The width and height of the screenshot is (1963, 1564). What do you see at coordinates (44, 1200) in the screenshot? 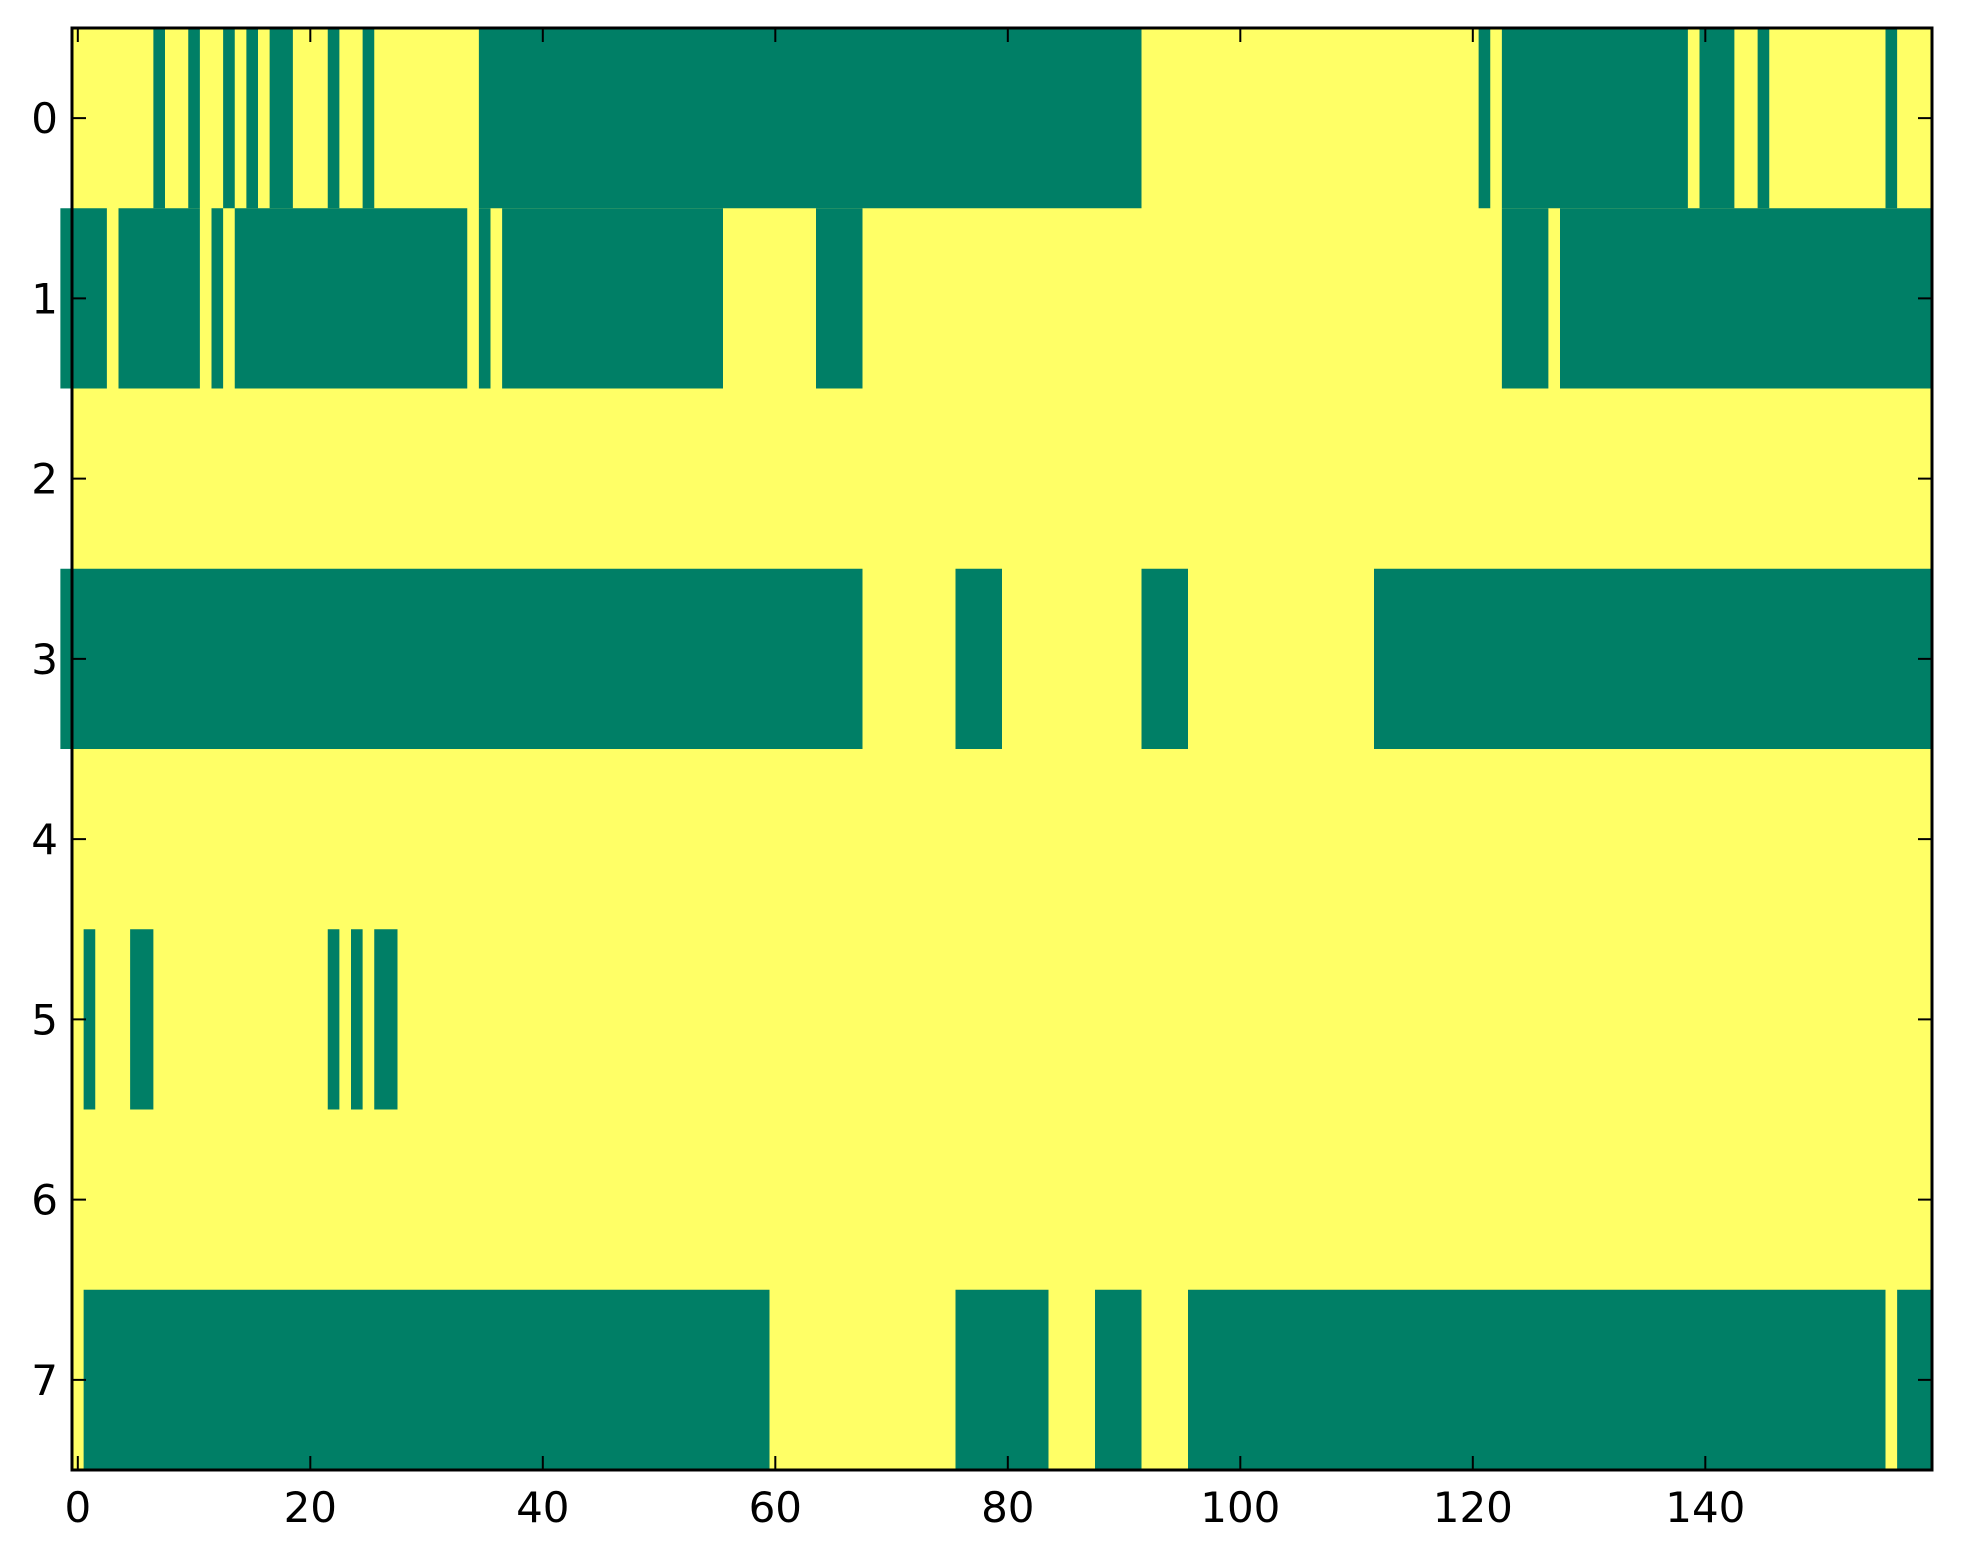
I see `y-tick-label: 6` at bounding box center [44, 1200].